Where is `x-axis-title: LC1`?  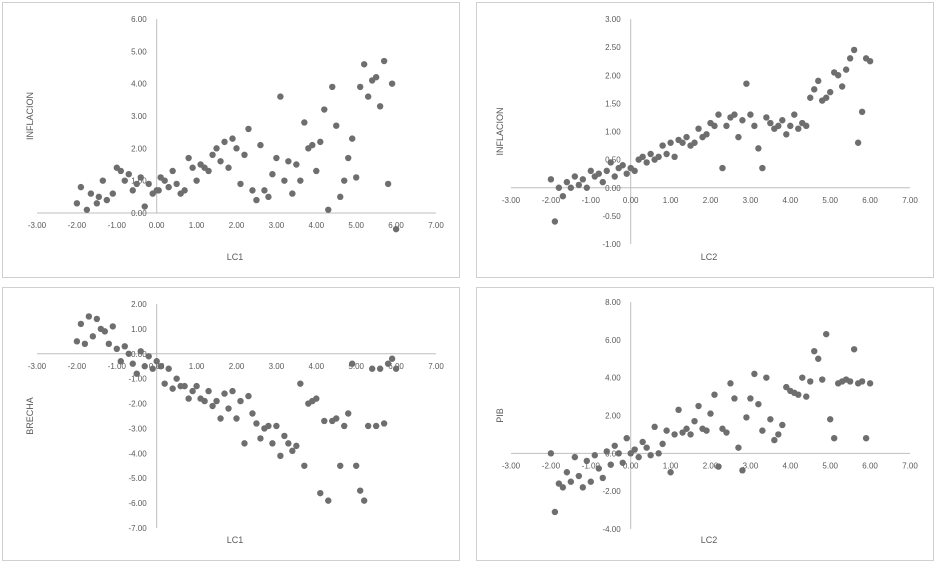
x-axis-title: LC1 is located at coordinates (235, 257).